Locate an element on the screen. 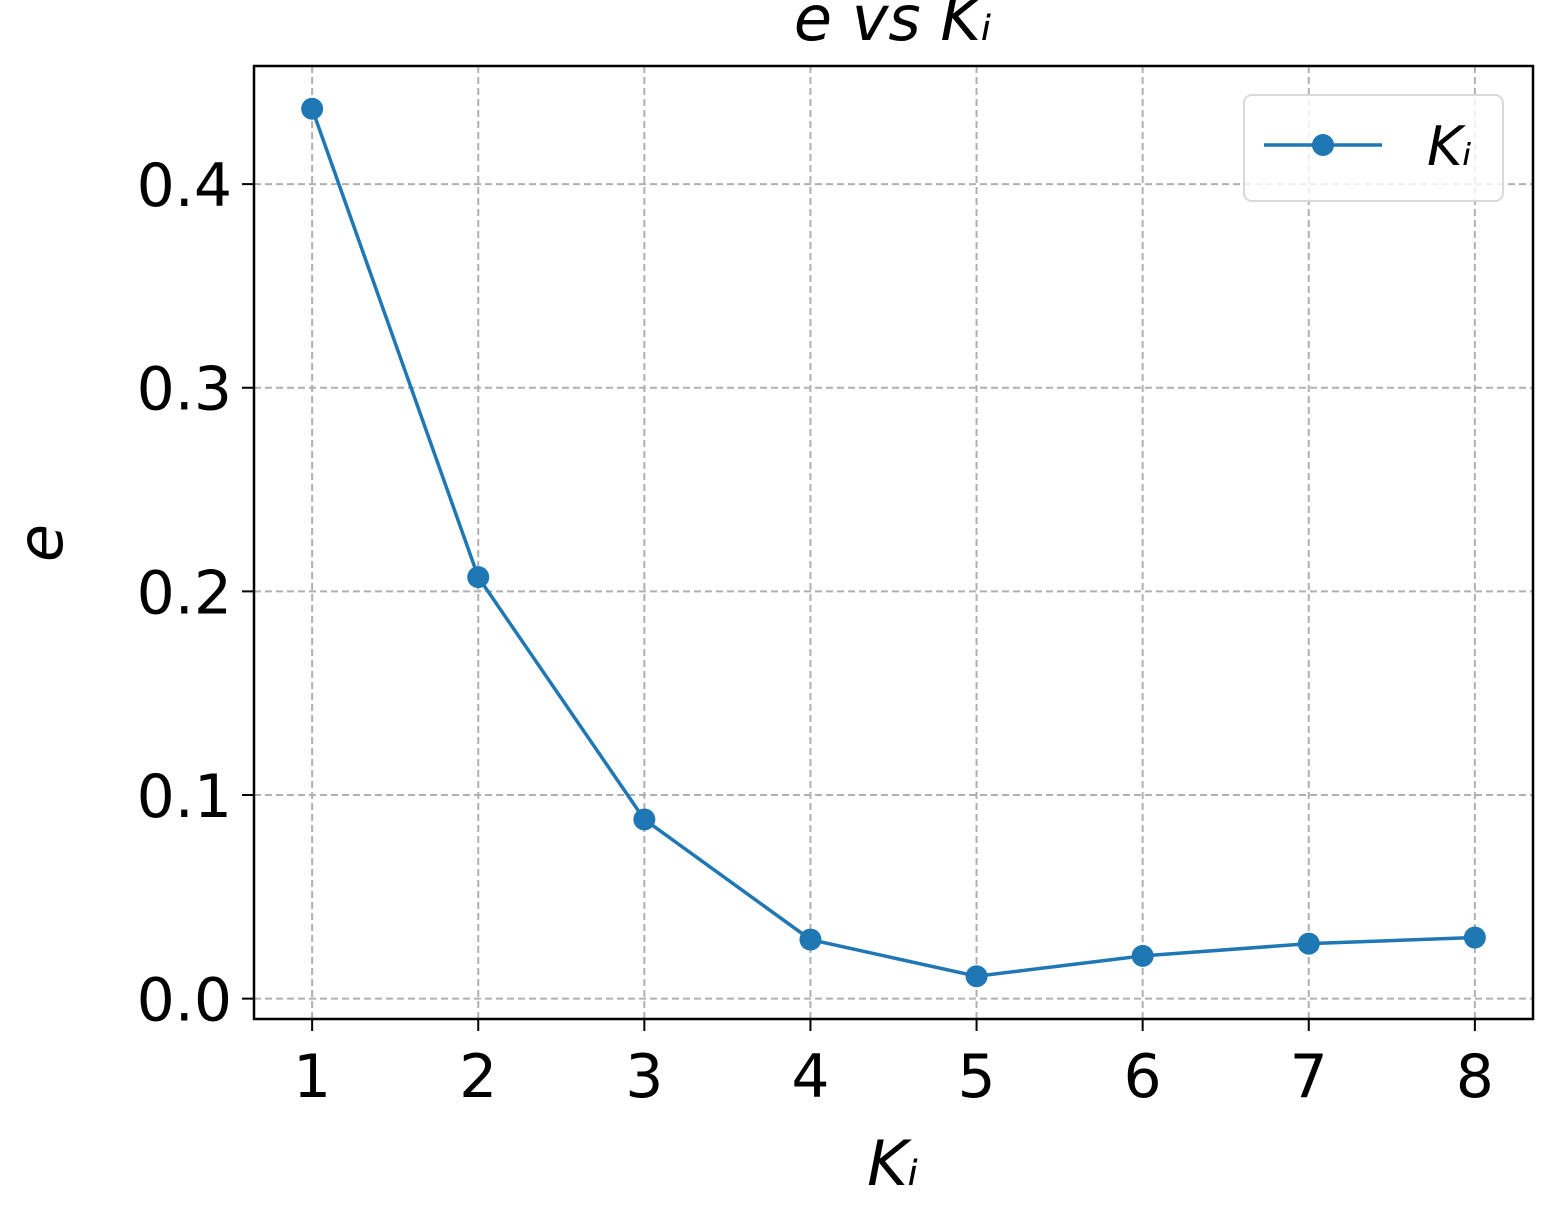 This screenshot has height=1232, width=1555. legend-marker is located at coordinates (1323, 145).